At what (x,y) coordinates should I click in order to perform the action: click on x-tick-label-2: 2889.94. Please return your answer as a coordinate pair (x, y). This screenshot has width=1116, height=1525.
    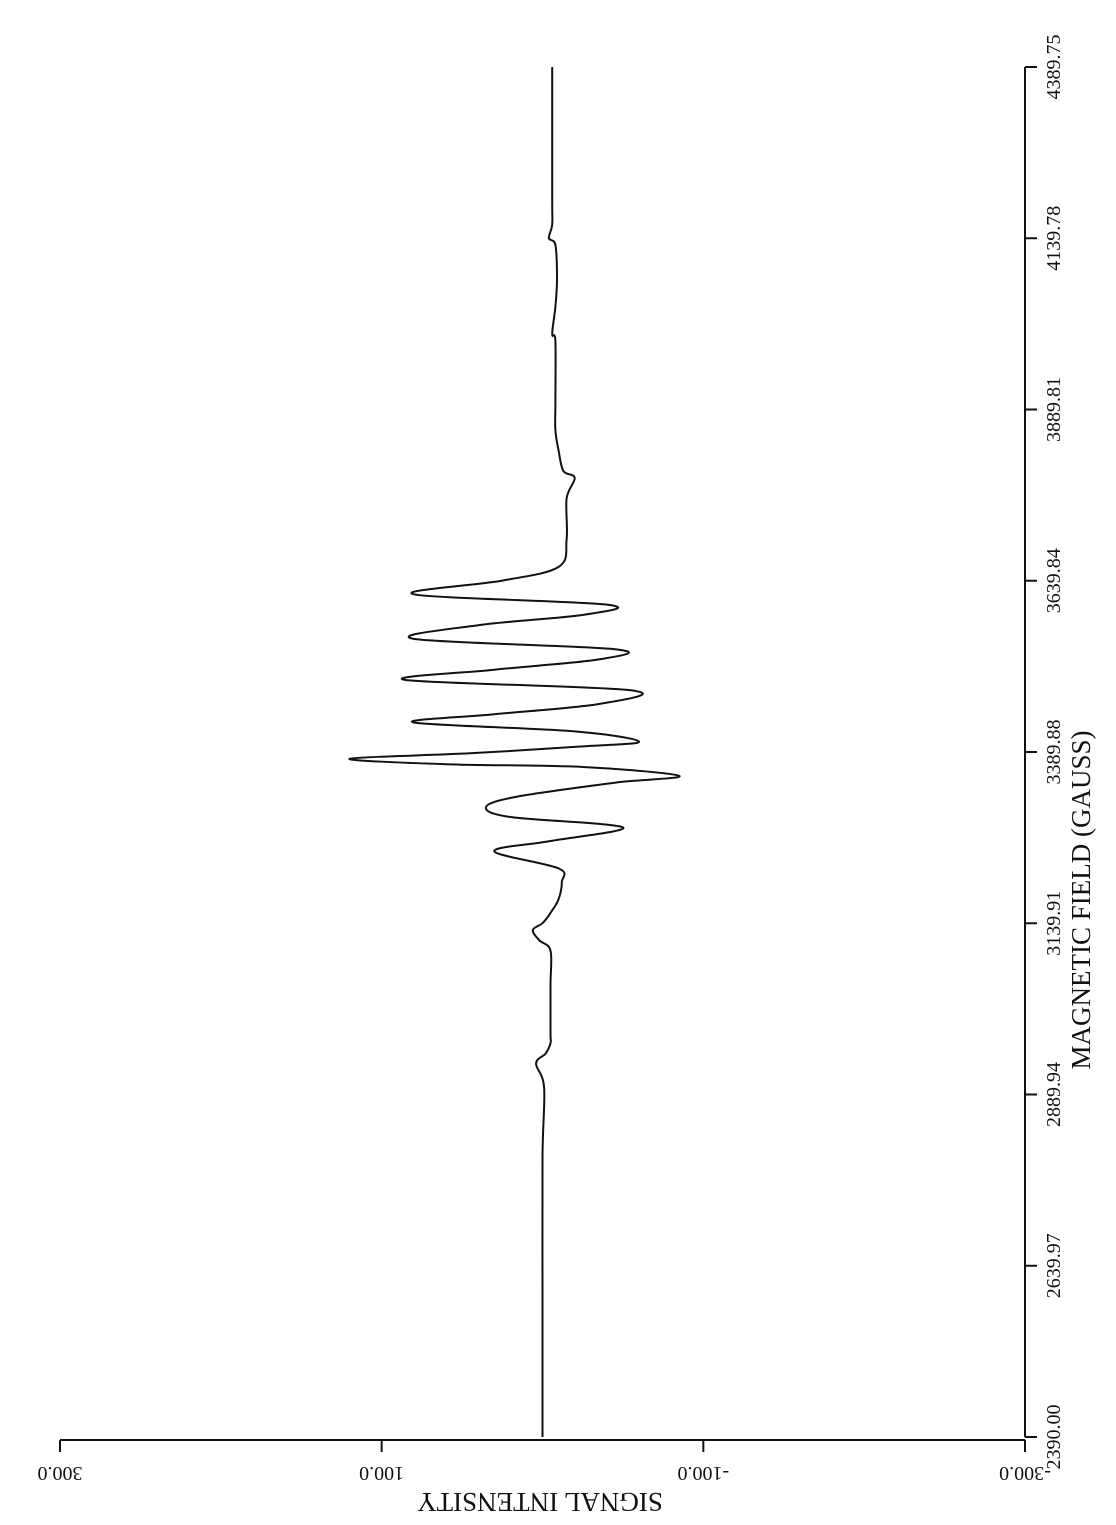
    Looking at the image, I should click on (1054, 1094).